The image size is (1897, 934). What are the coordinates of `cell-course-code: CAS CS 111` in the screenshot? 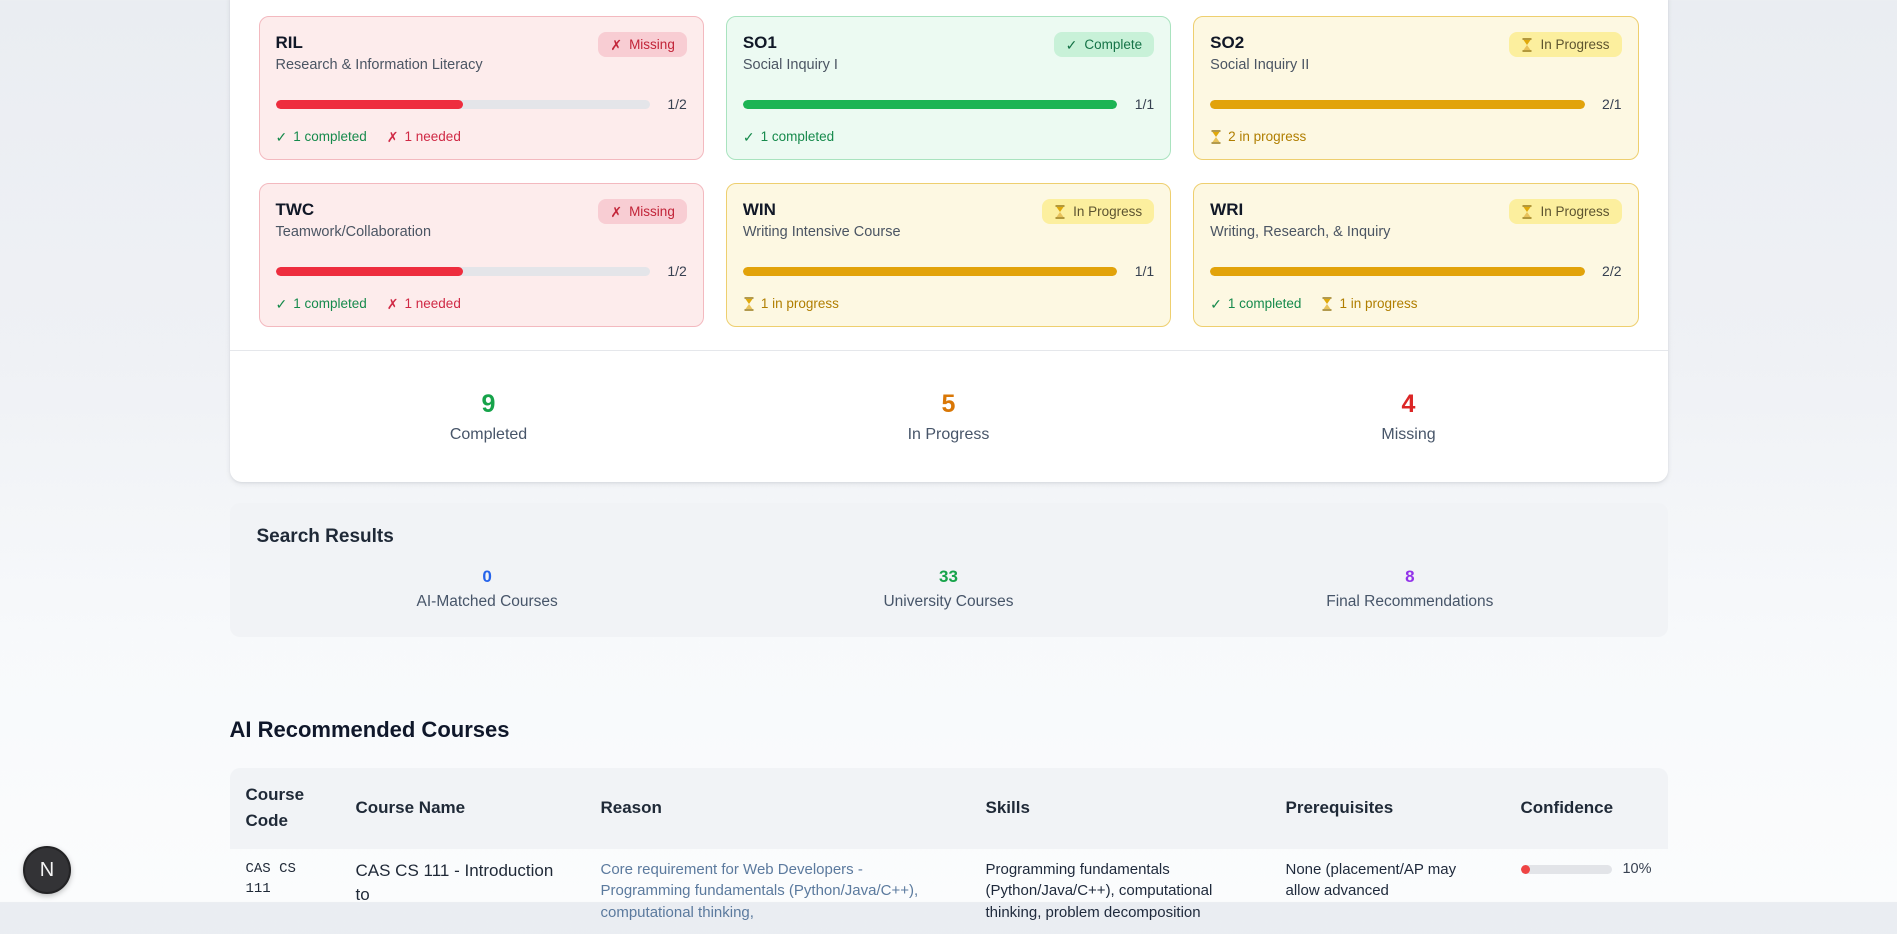 It's located at (285, 891).